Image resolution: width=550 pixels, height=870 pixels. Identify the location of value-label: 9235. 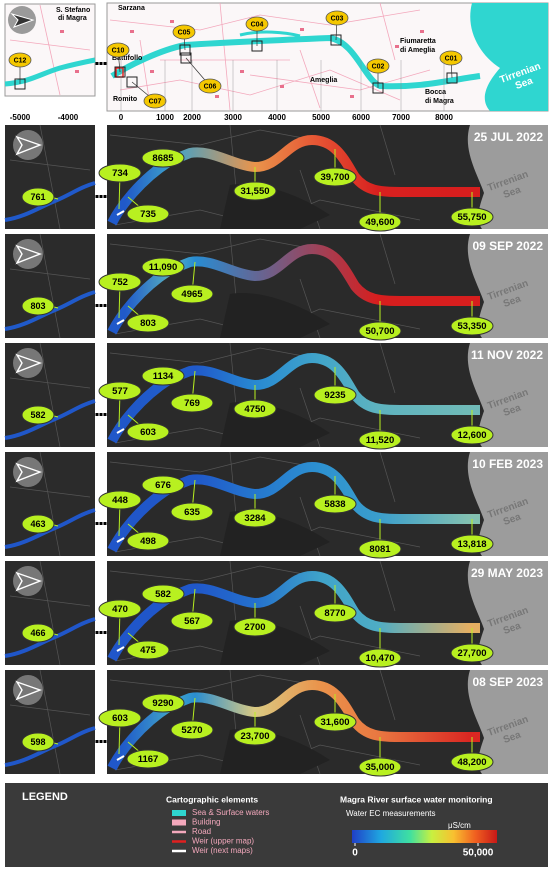
(335, 395).